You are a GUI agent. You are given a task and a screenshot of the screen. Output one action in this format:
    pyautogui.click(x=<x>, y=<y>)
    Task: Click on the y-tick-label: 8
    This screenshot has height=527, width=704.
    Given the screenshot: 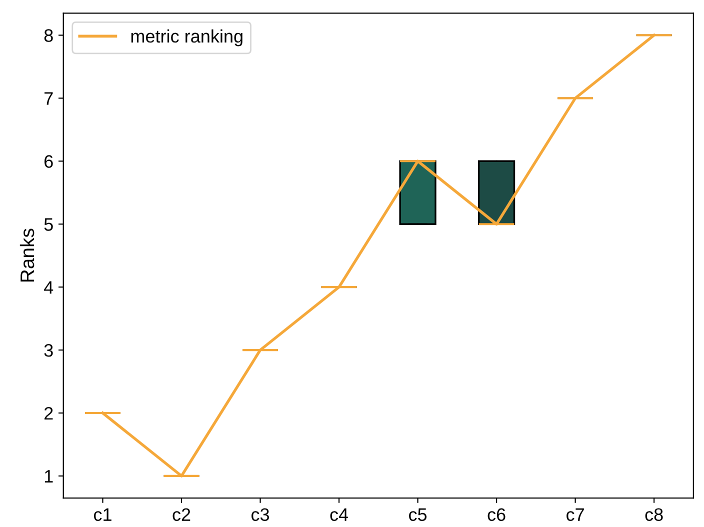 What is the action you would take?
    pyautogui.click(x=48, y=35)
    